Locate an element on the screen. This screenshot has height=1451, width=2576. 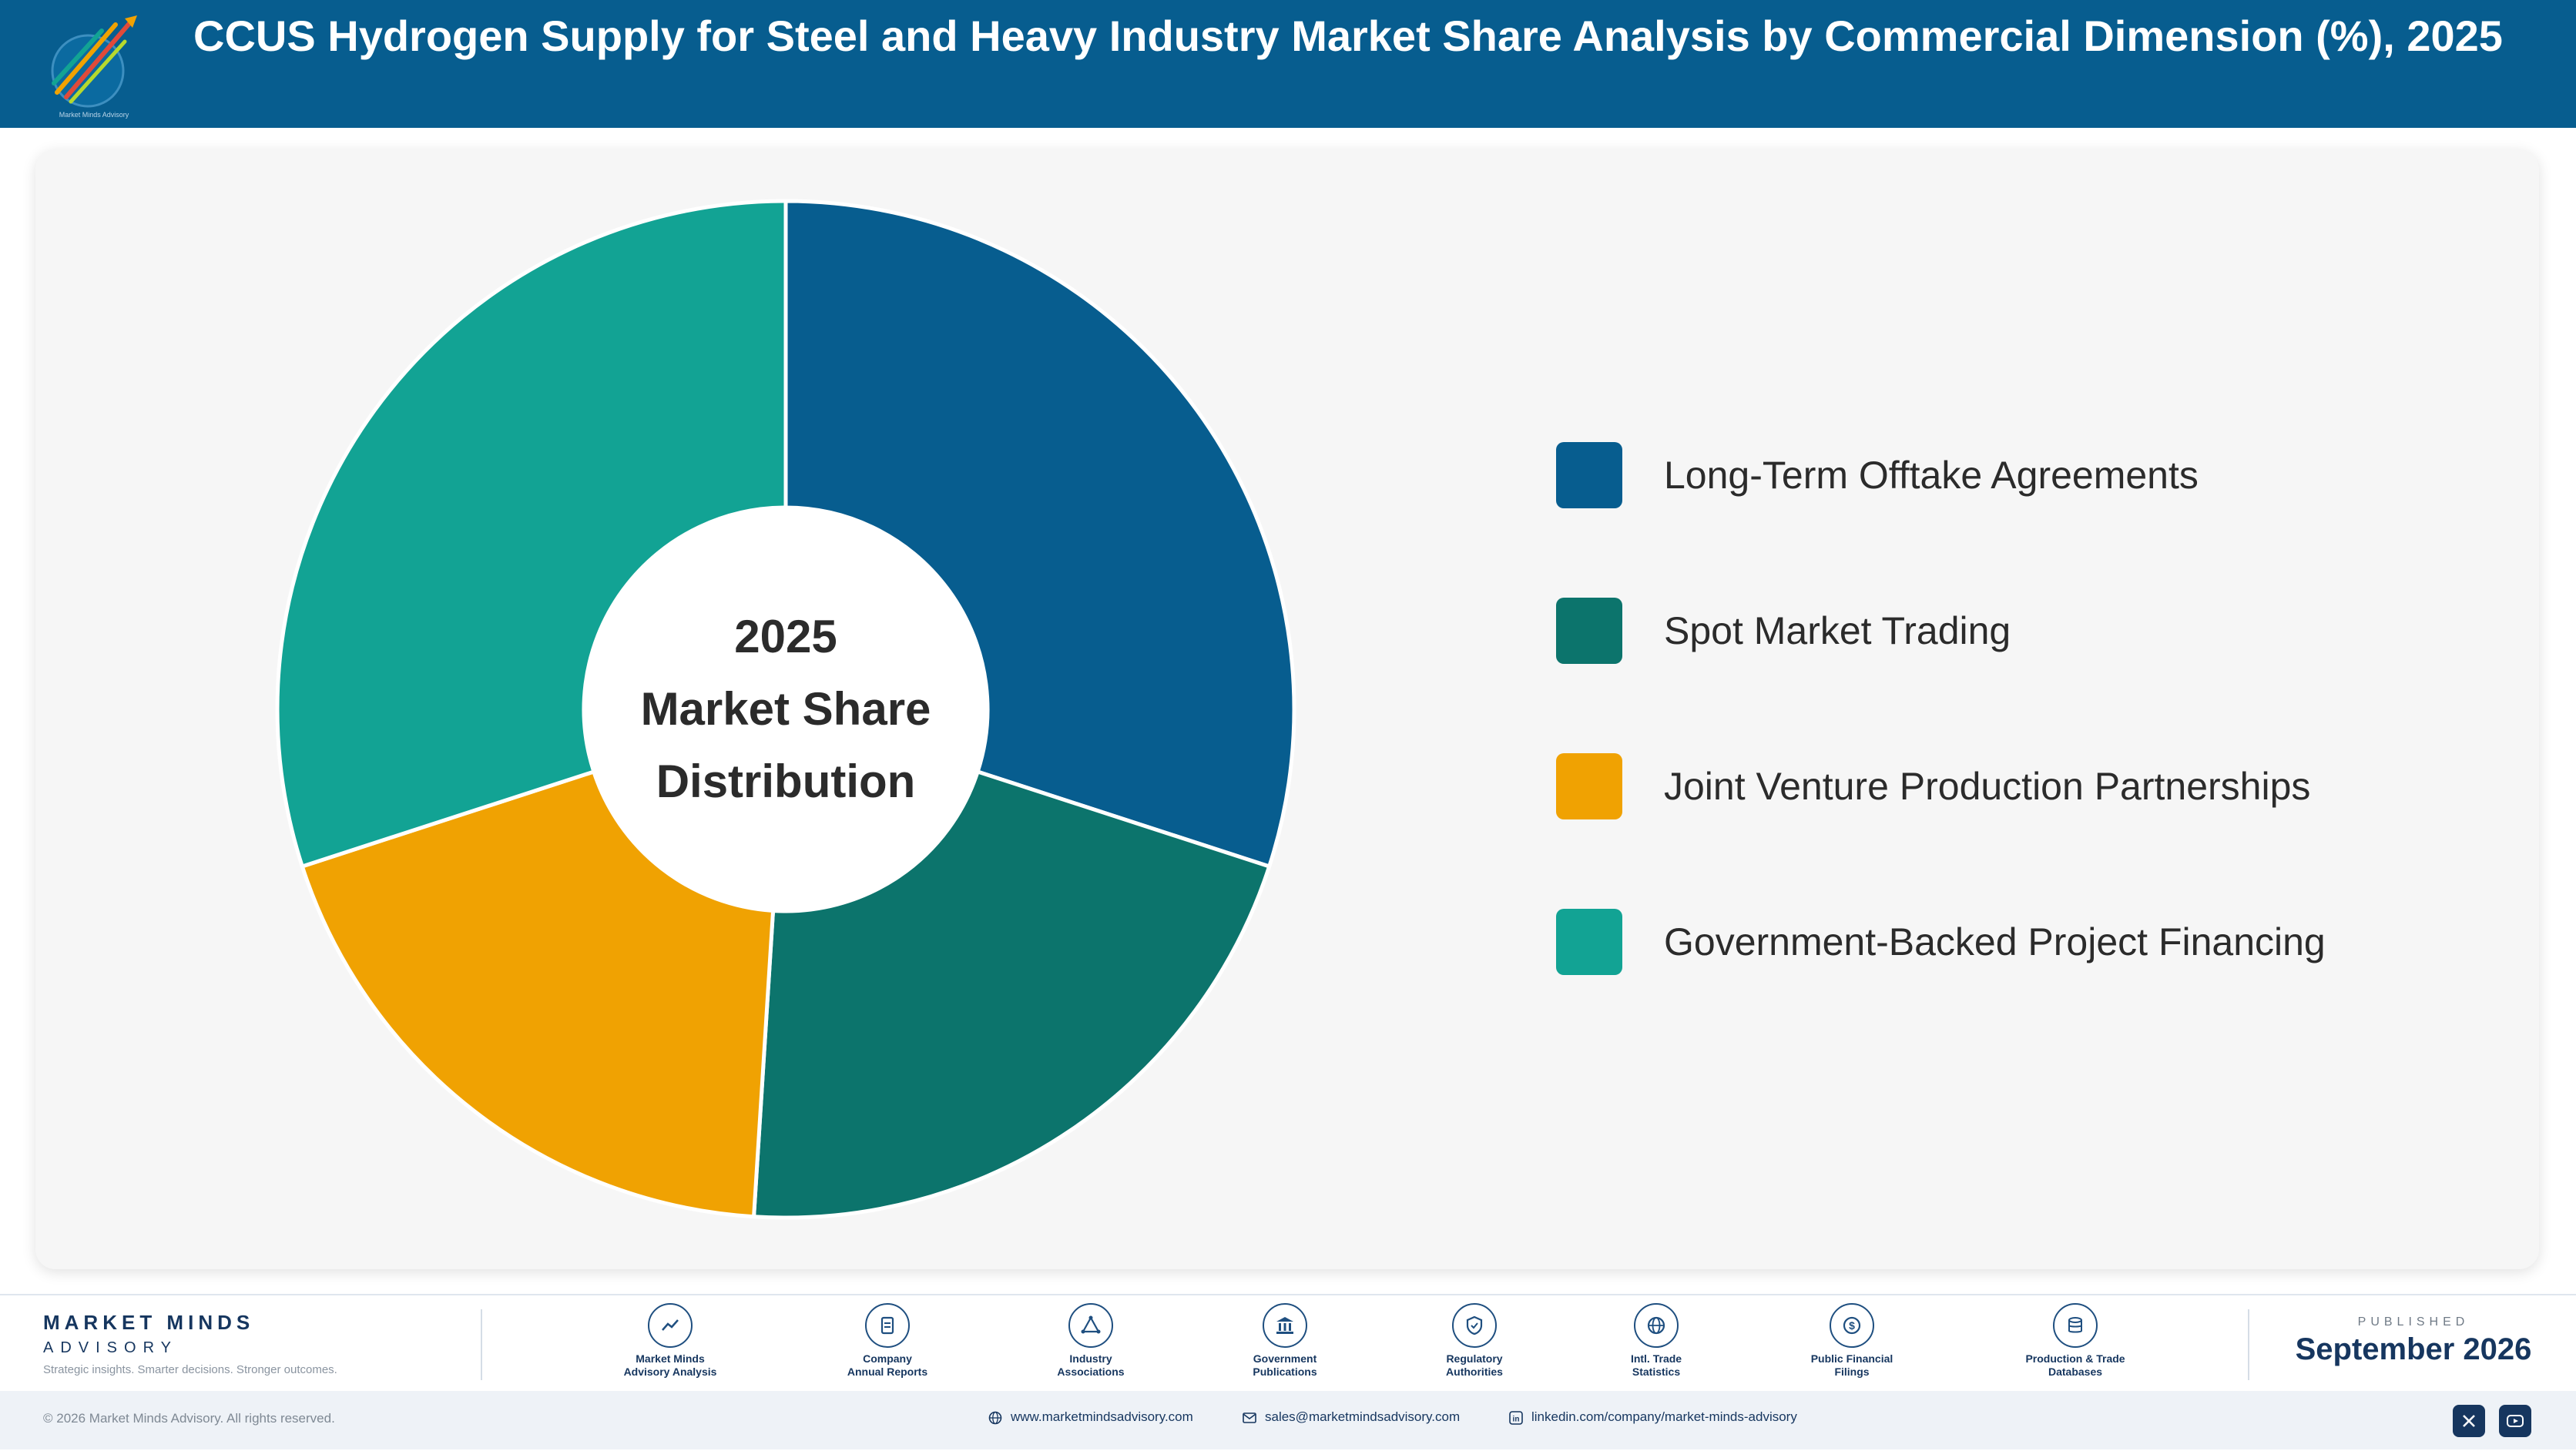
mail-icon is located at coordinates (1249, 1417).